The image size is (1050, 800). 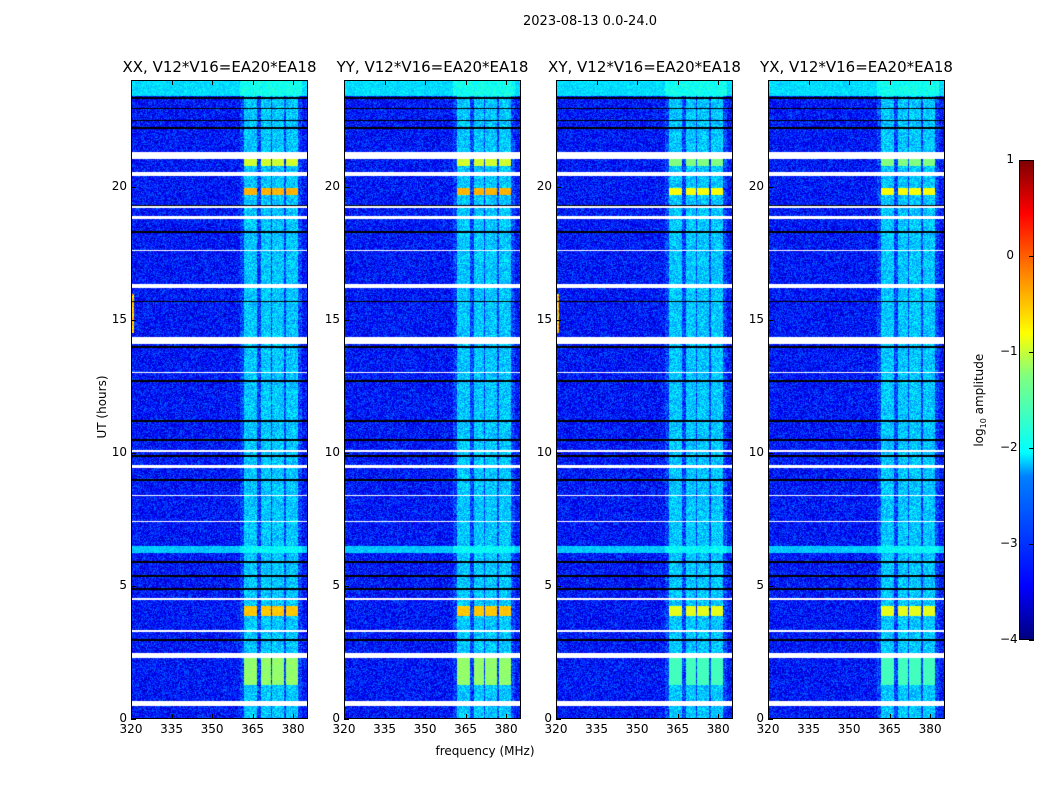 What do you see at coordinates (590, 21) in the screenshot?
I see `figure-title: 2023-08-13 0.0-24.0` at bounding box center [590, 21].